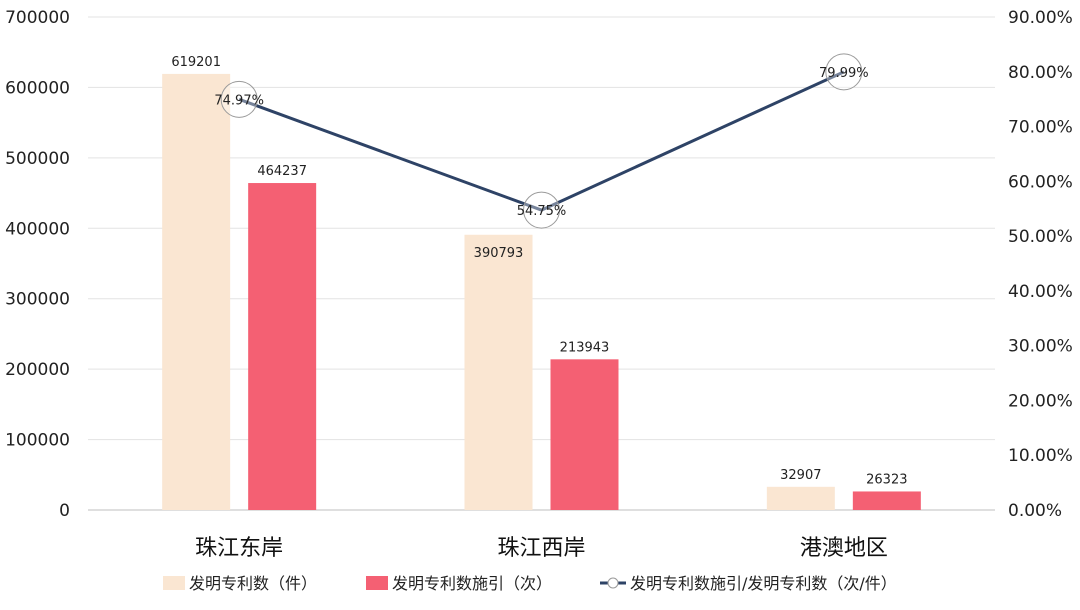 The image size is (1080, 610). What do you see at coordinates (1040, 73) in the screenshot?
I see `right-tick-label: 80.00%` at bounding box center [1040, 73].